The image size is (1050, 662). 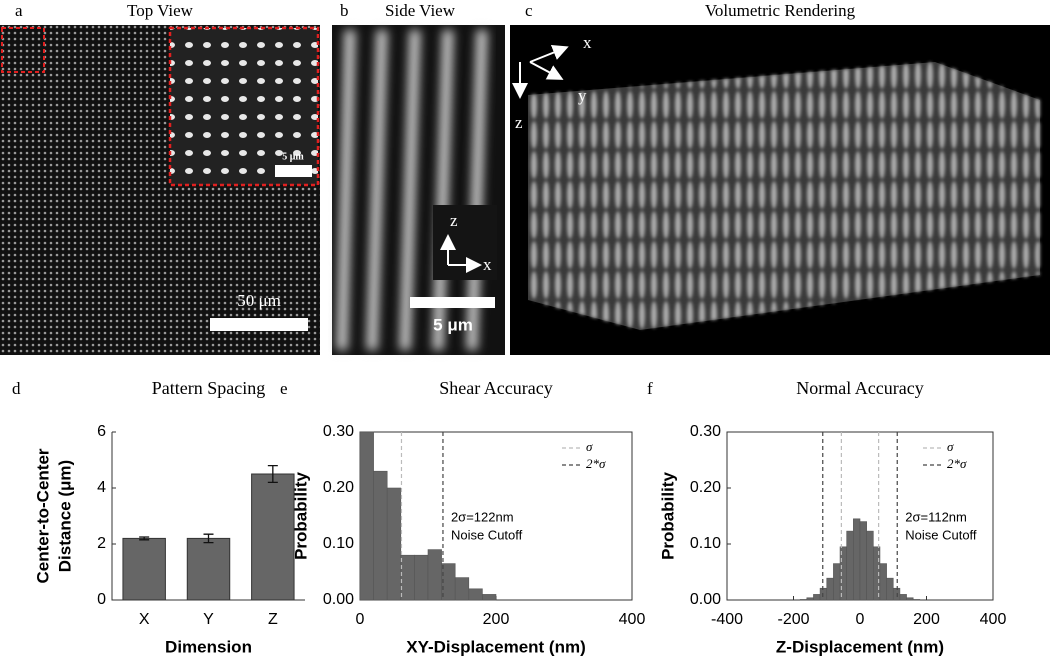 What do you see at coordinates (482, 516) in the screenshot?
I see `annotation: 2σ=122nm` at bounding box center [482, 516].